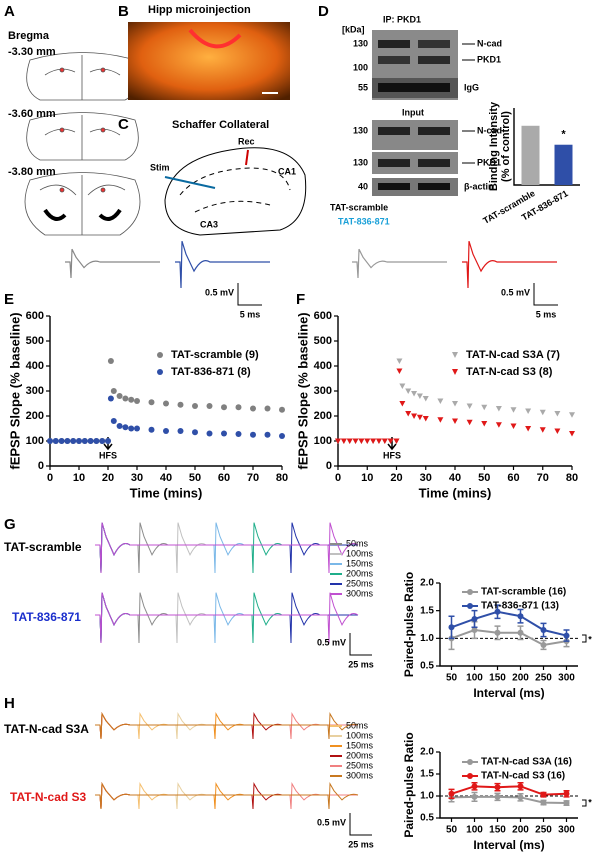  What do you see at coordinates (360, 67) in the screenshot?
I see `kda-marker: 100` at bounding box center [360, 67].